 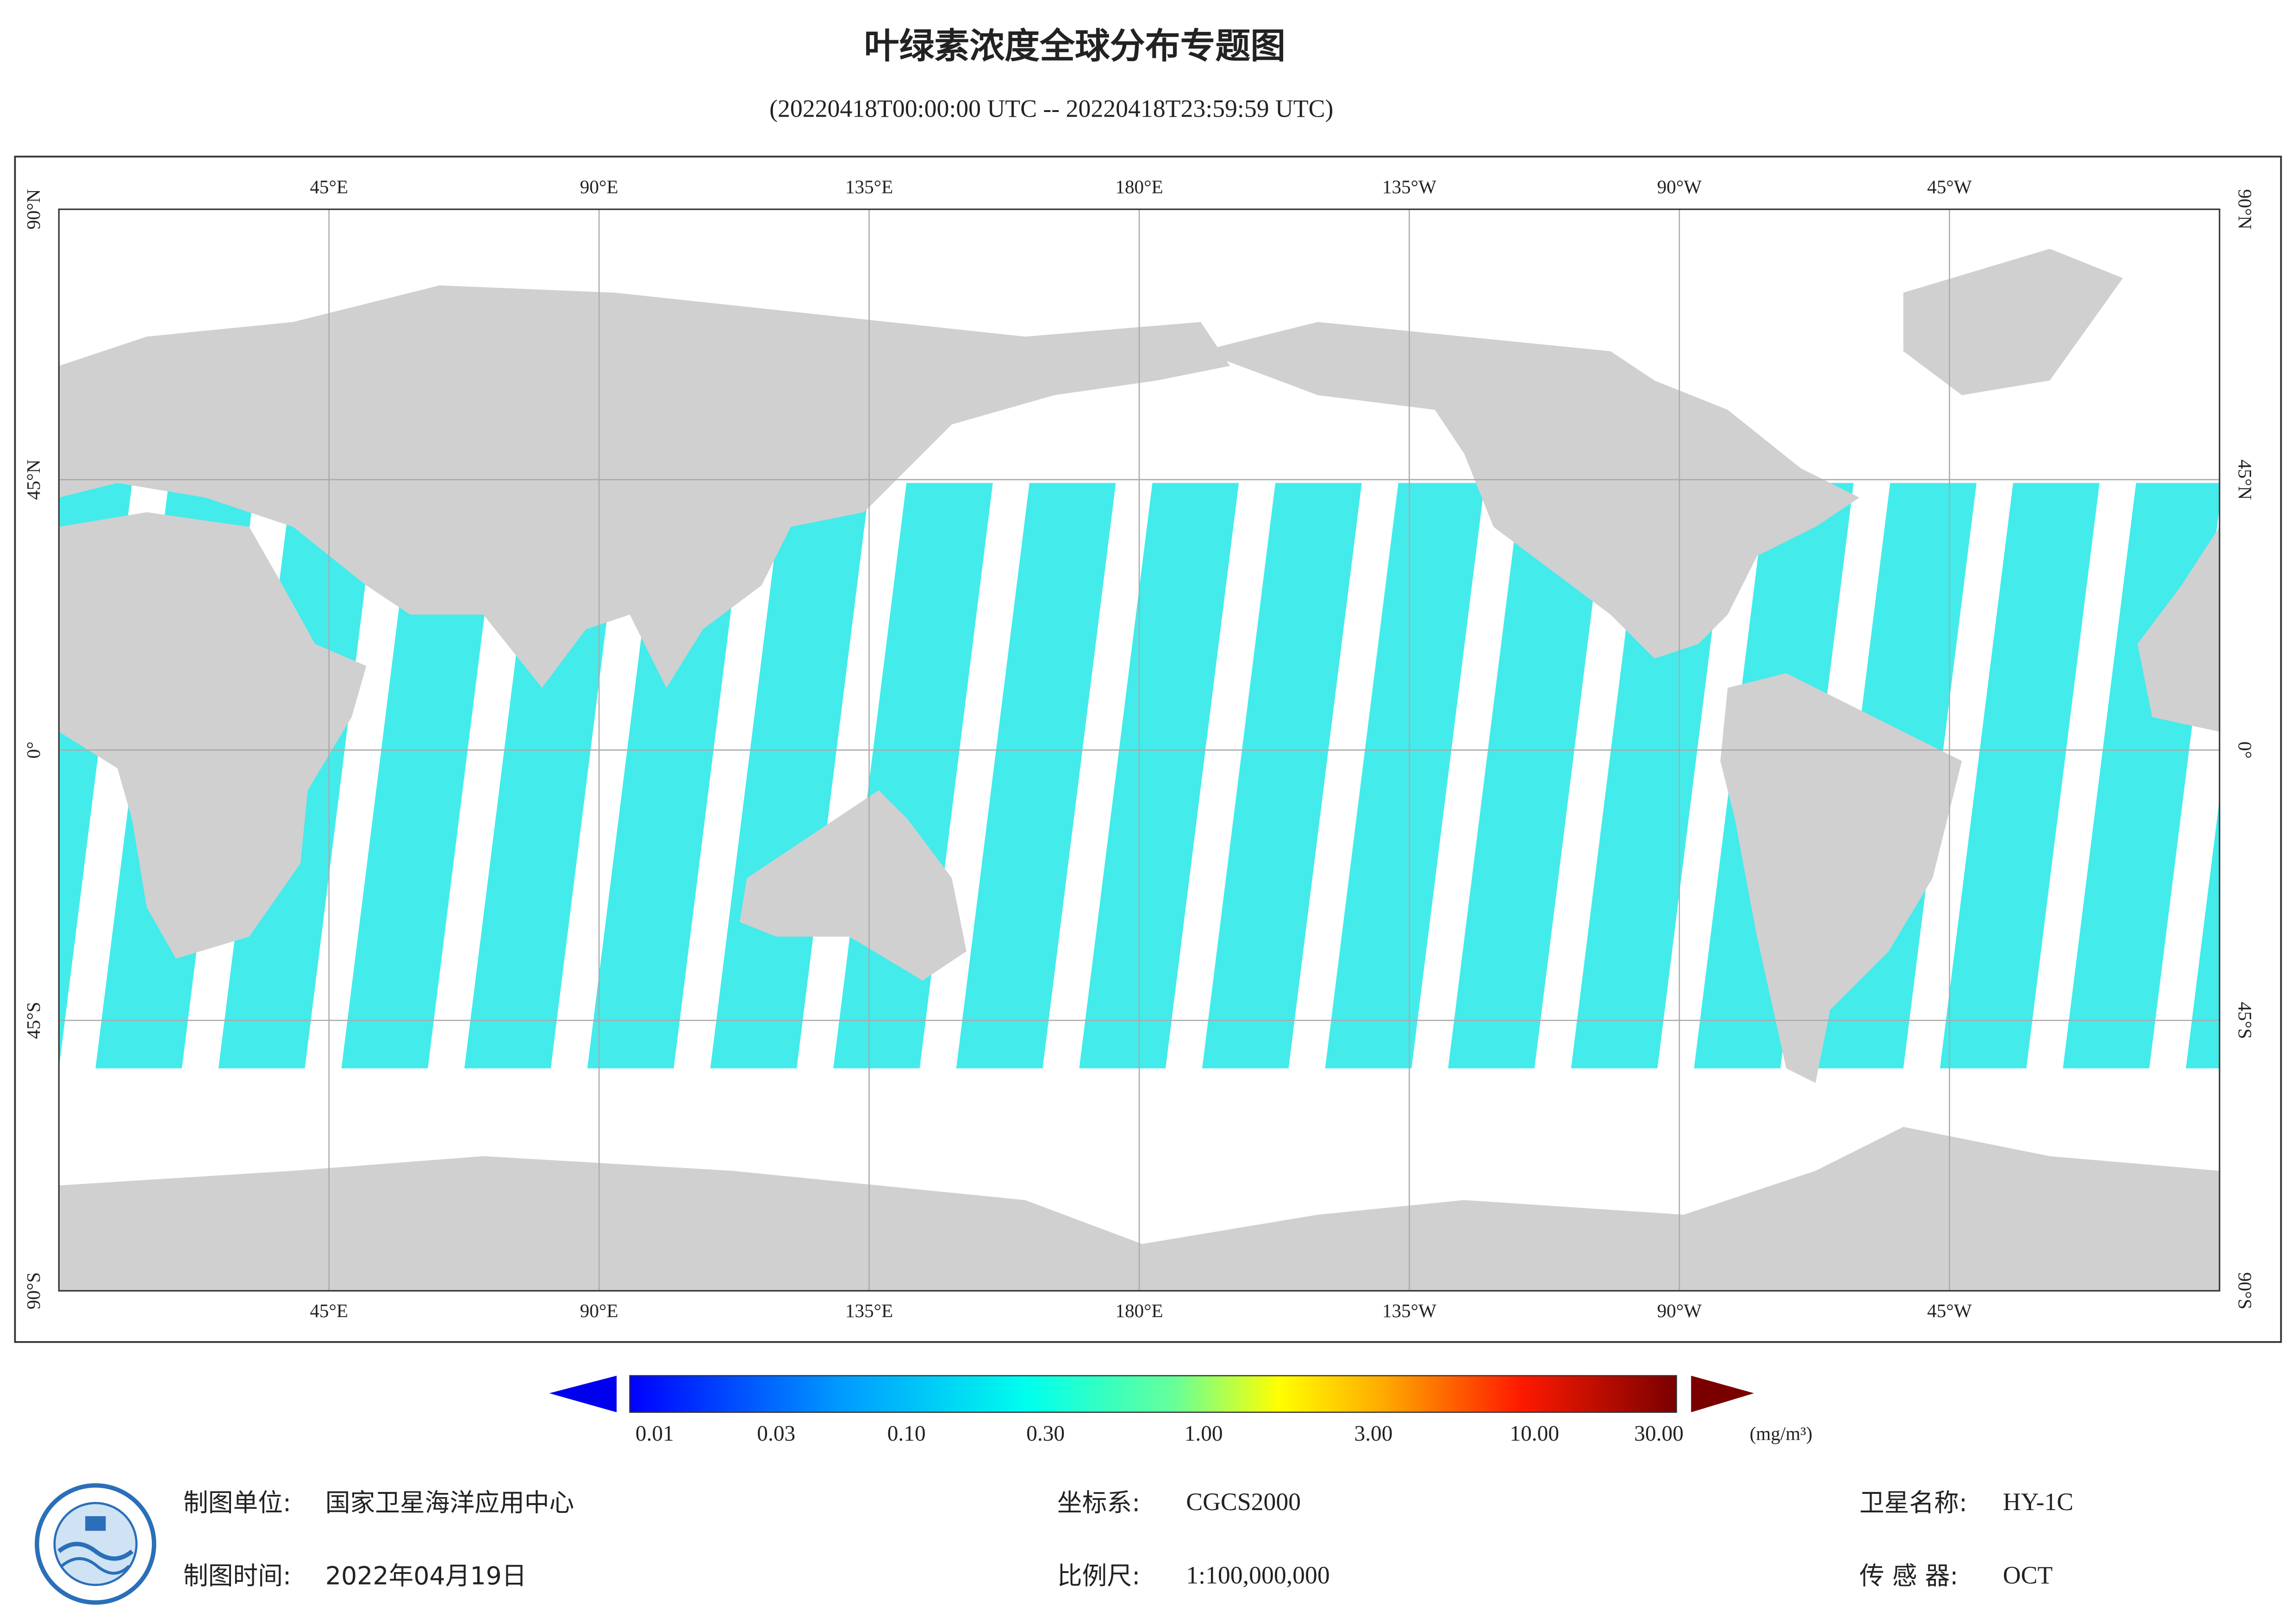 I want to click on colorbar-labels: 0.01 0.03 0.10 0.30 1.00 3.00 10.00 30.00, so click(x=1160, y=1434).